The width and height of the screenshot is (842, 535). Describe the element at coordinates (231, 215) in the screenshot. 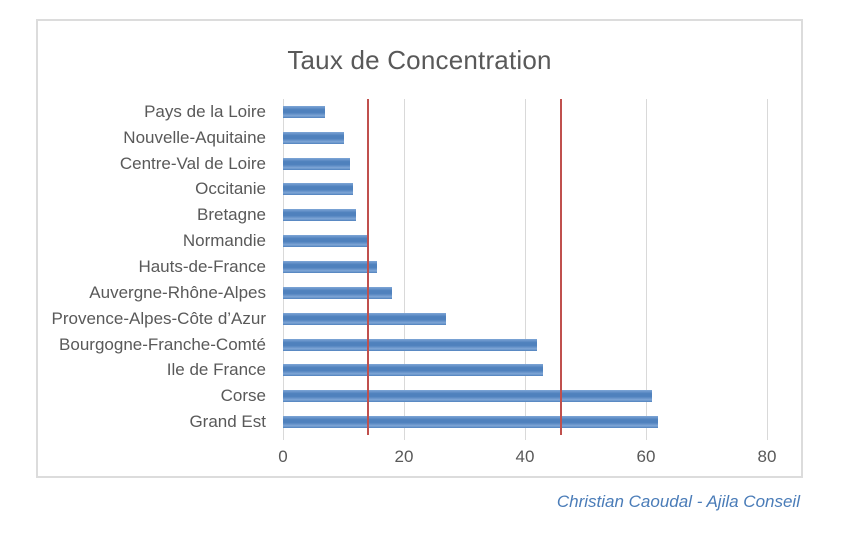

I see `category-label: Bretagne` at that location.